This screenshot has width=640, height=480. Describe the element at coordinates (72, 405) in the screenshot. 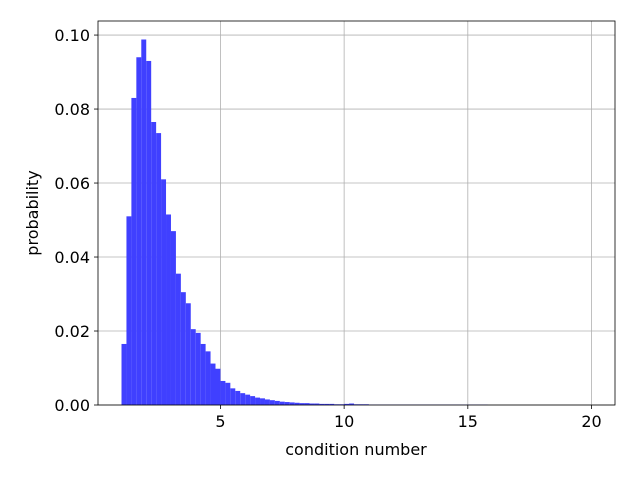

I see `y-tick-label: 0.00` at that location.